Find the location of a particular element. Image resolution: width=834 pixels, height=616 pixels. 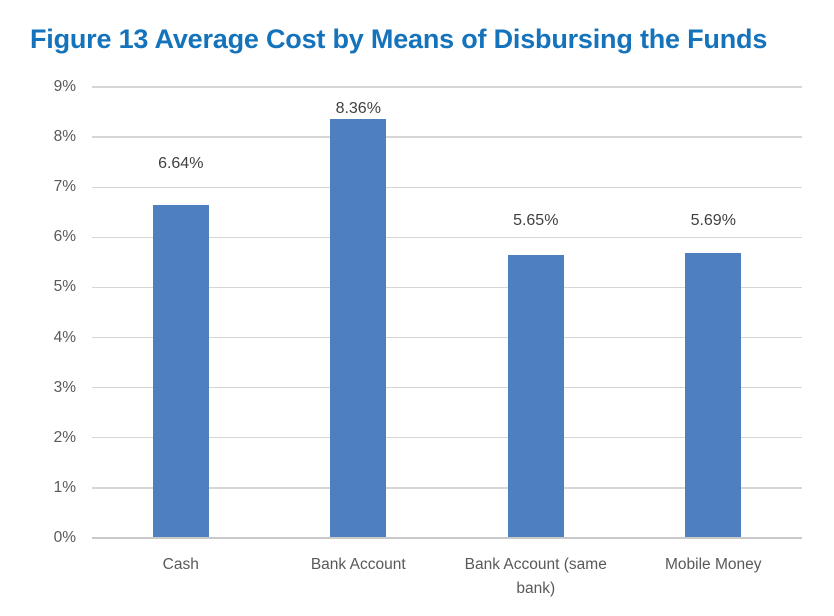

y-axis-tick-label: 5% is located at coordinates (64, 287).